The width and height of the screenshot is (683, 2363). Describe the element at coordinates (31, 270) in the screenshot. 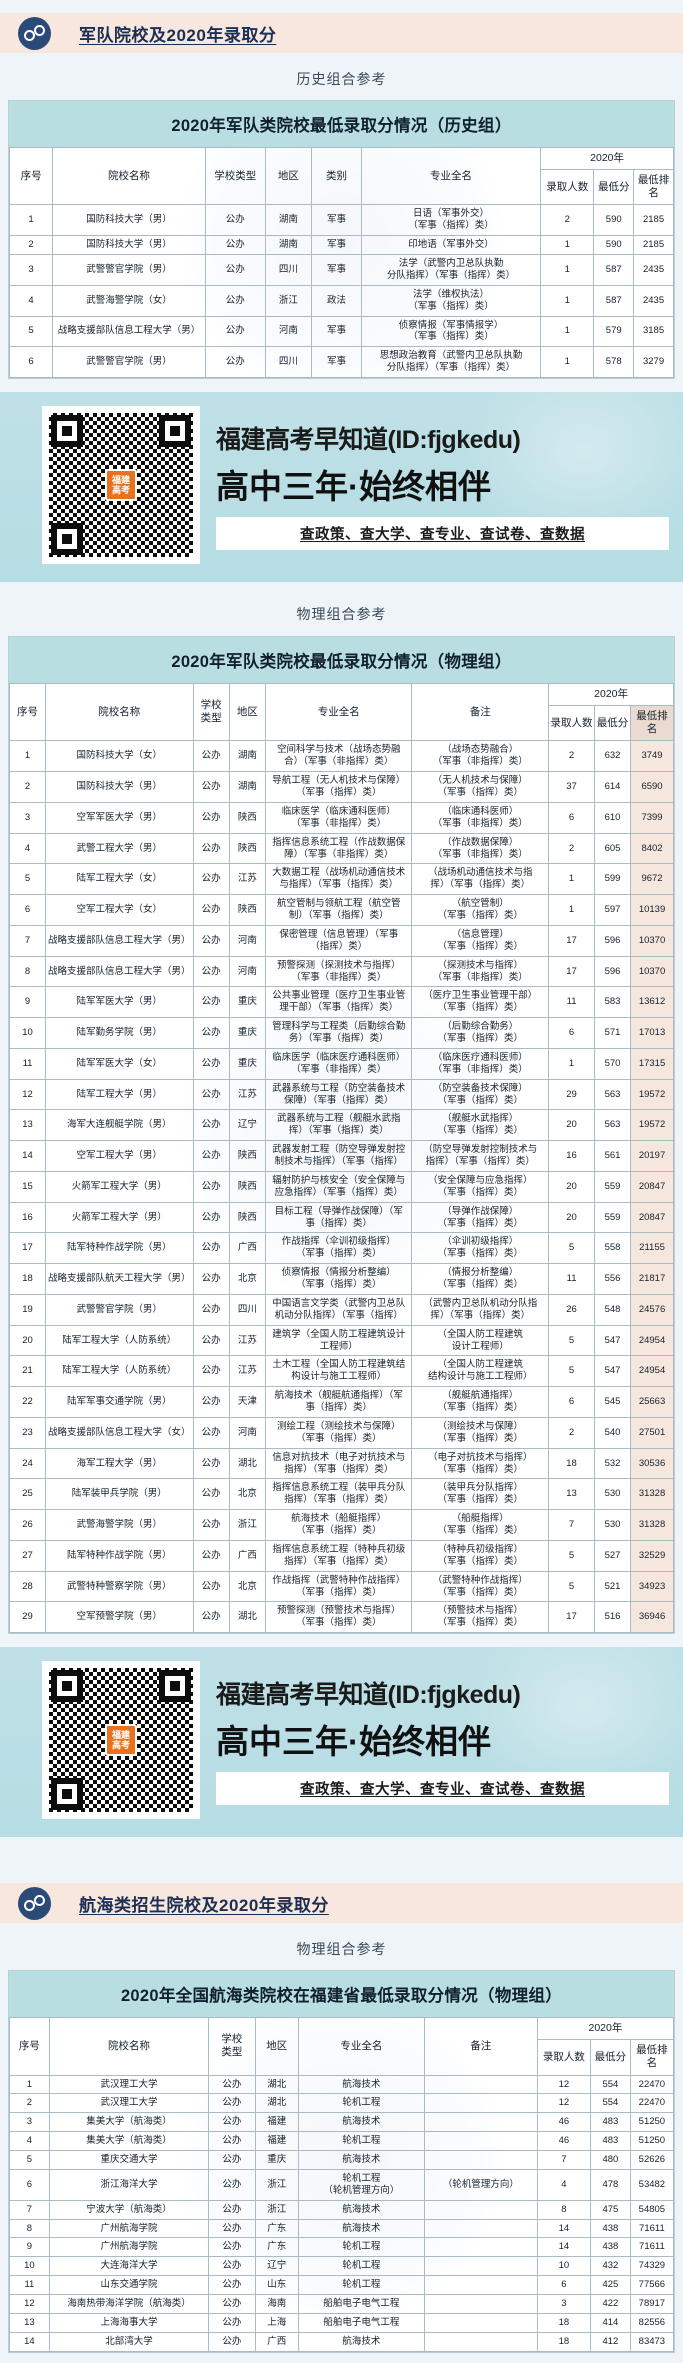

I see `cell-no: 3` at that location.